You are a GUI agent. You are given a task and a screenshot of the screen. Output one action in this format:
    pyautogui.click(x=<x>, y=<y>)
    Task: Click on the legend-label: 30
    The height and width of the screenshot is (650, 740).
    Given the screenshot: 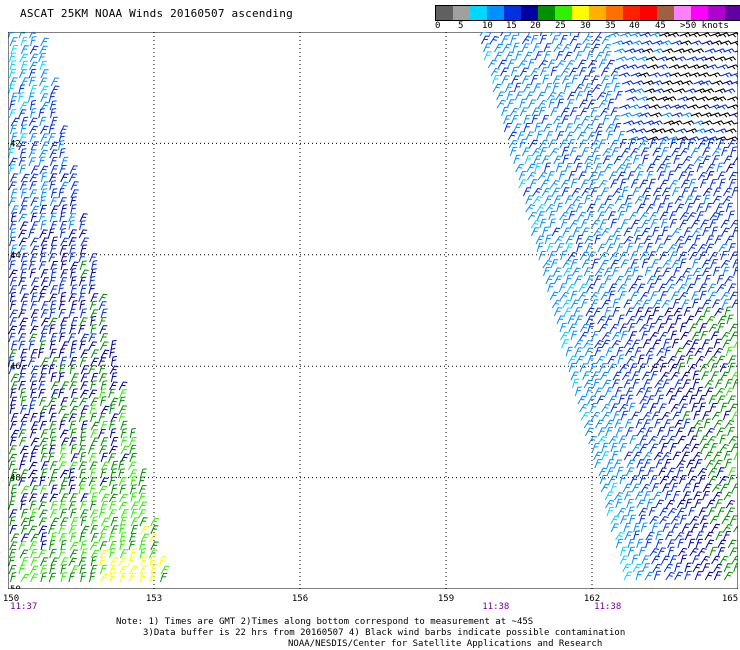 What is the action you would take?
    pyautogui.click(x=585, y=26)
    